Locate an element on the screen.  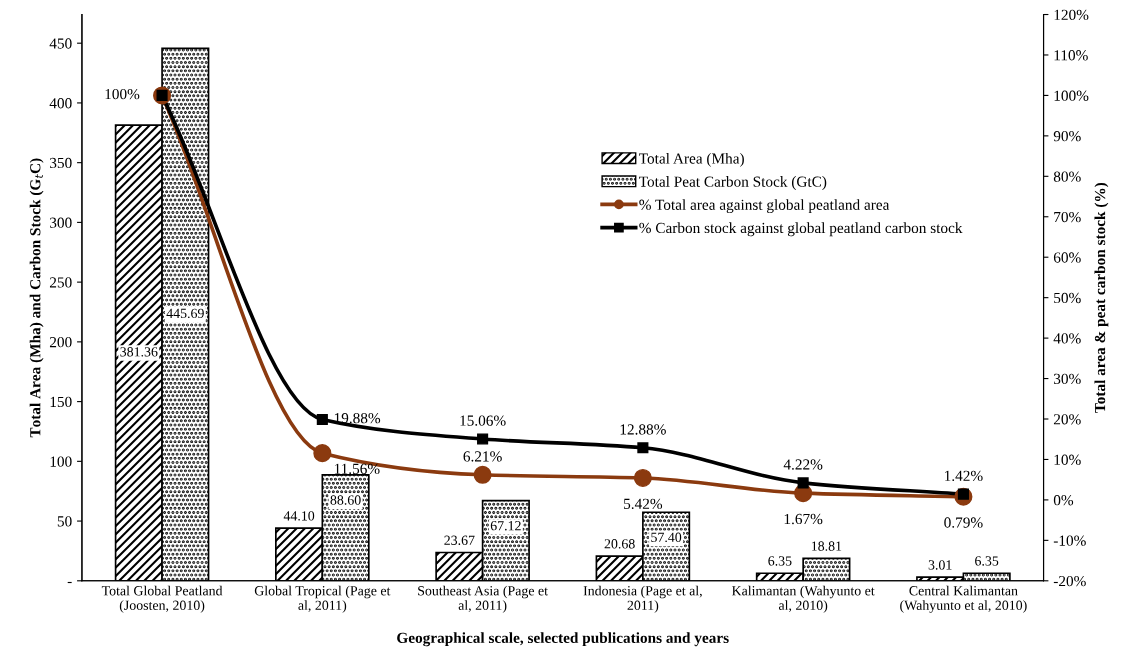
data-label: 15.06% is located at coordinates (483, 420).